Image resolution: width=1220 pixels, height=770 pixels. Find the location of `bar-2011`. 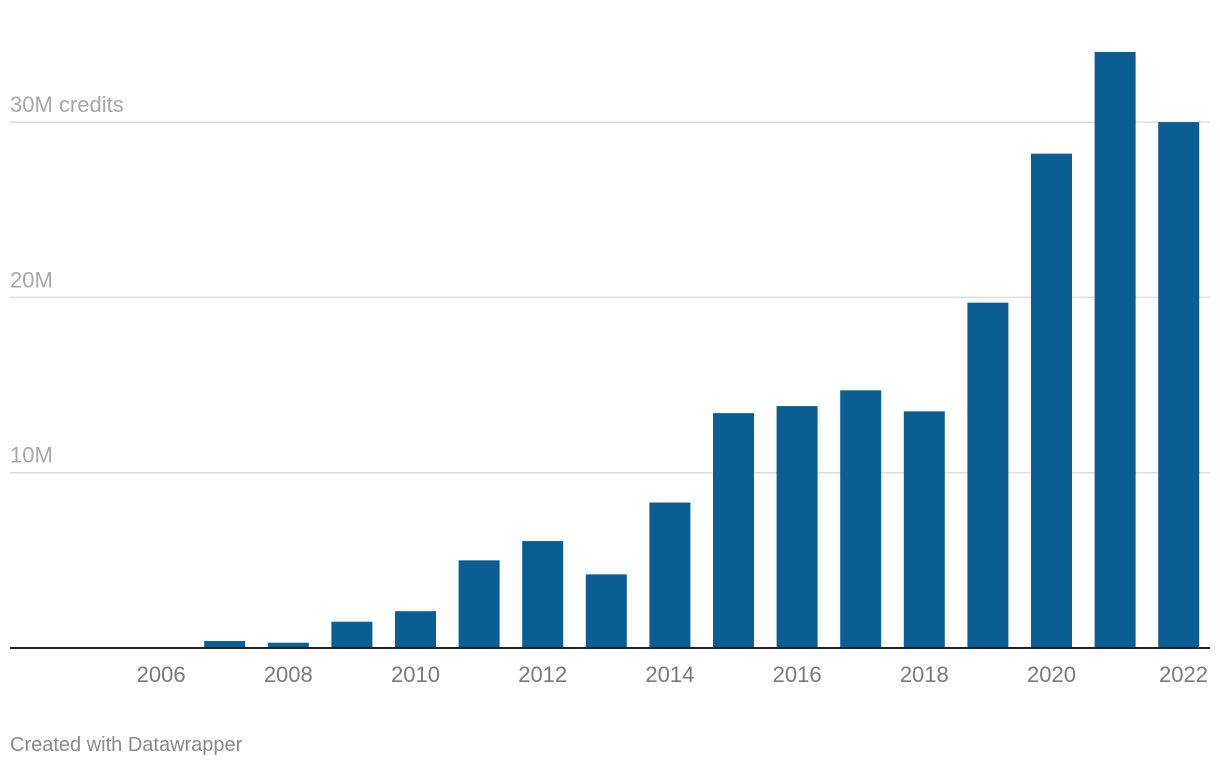

bar-2011 is located at coordinates (479, 604).